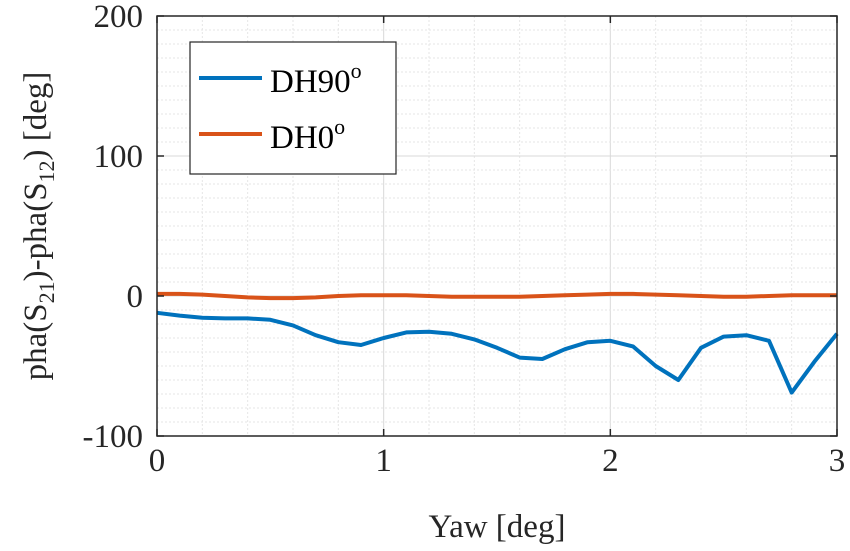 This screenshot has height=551, width=850. What do you see at coordinates (113, 437) in the screenshot?
I see `y-tick-label: -100` at bounding box center [113, 437].